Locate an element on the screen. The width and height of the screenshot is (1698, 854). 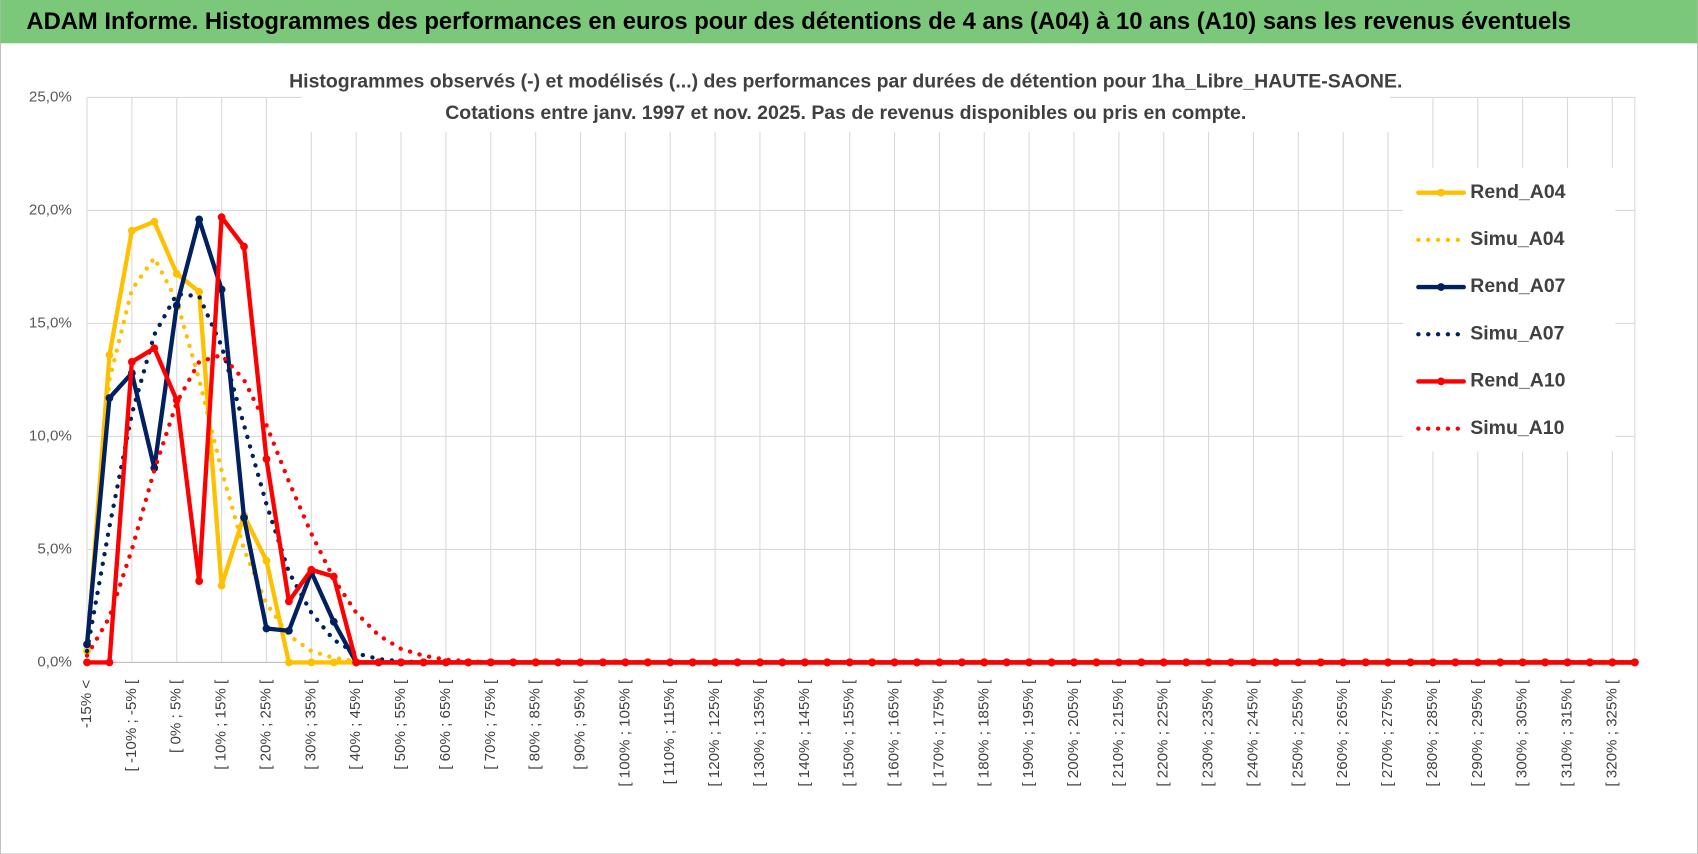
x-tick-label: [ 50% ; 55% [ is located at coordinates (400, 724).